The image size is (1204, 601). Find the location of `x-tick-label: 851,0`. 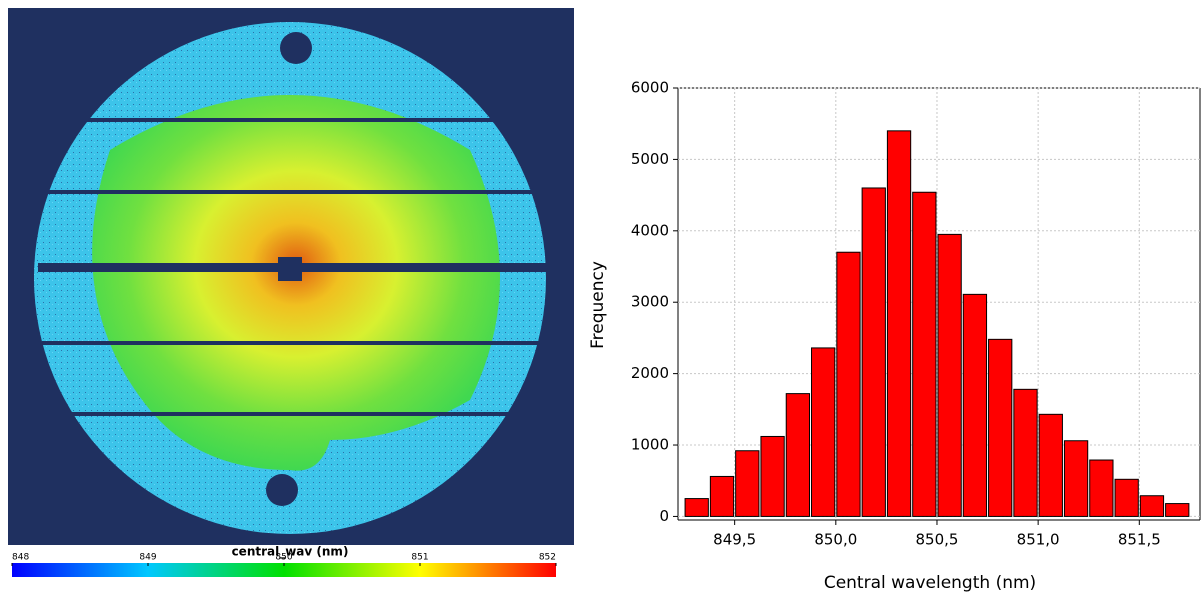

x-tick-label: 851,0 is located at coordinates (1038, 540).